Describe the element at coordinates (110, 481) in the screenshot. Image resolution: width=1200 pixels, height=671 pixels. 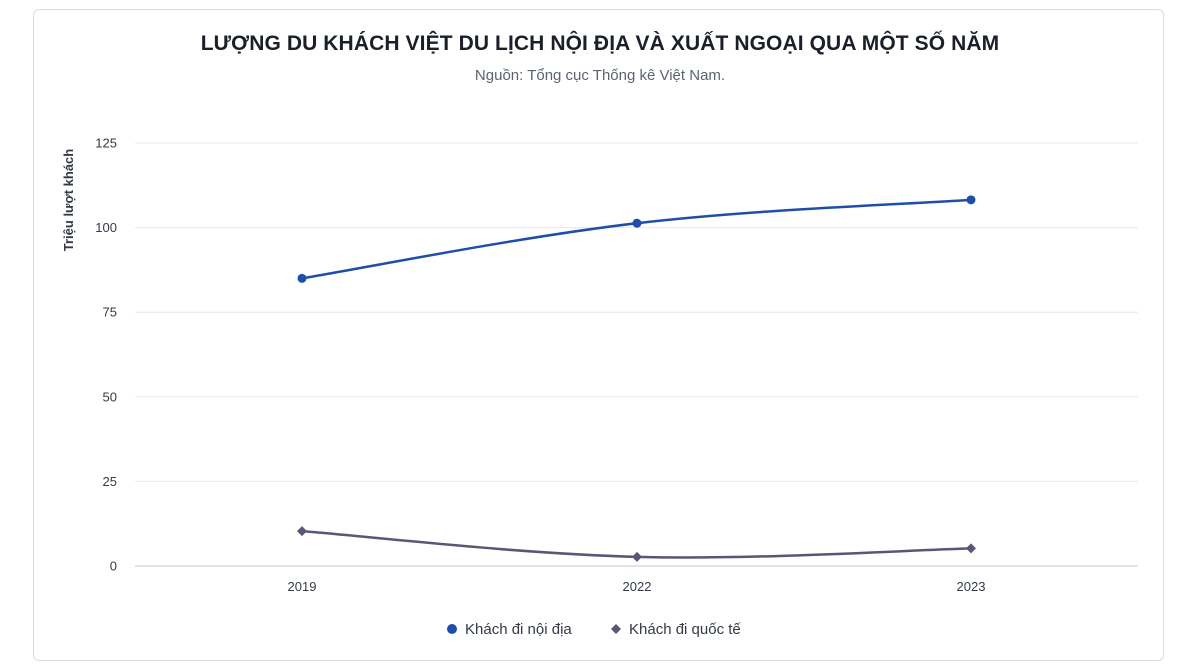
I see `y-tick-label: 25` at that location.